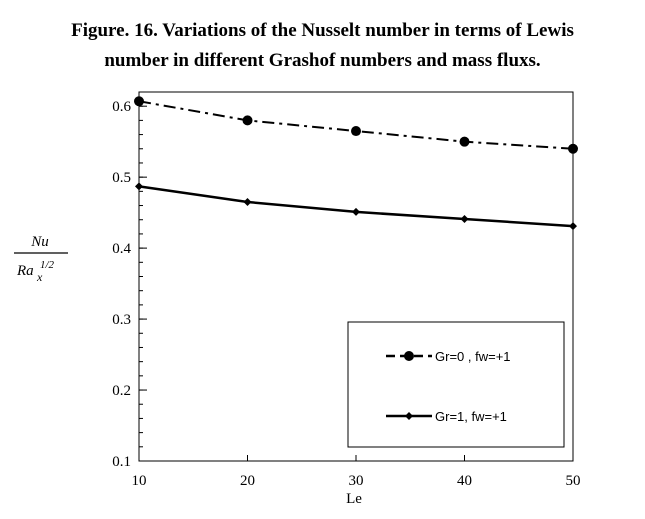  I want to click on legend-label: Gr=0 , fw=+1, so click(473, 356).